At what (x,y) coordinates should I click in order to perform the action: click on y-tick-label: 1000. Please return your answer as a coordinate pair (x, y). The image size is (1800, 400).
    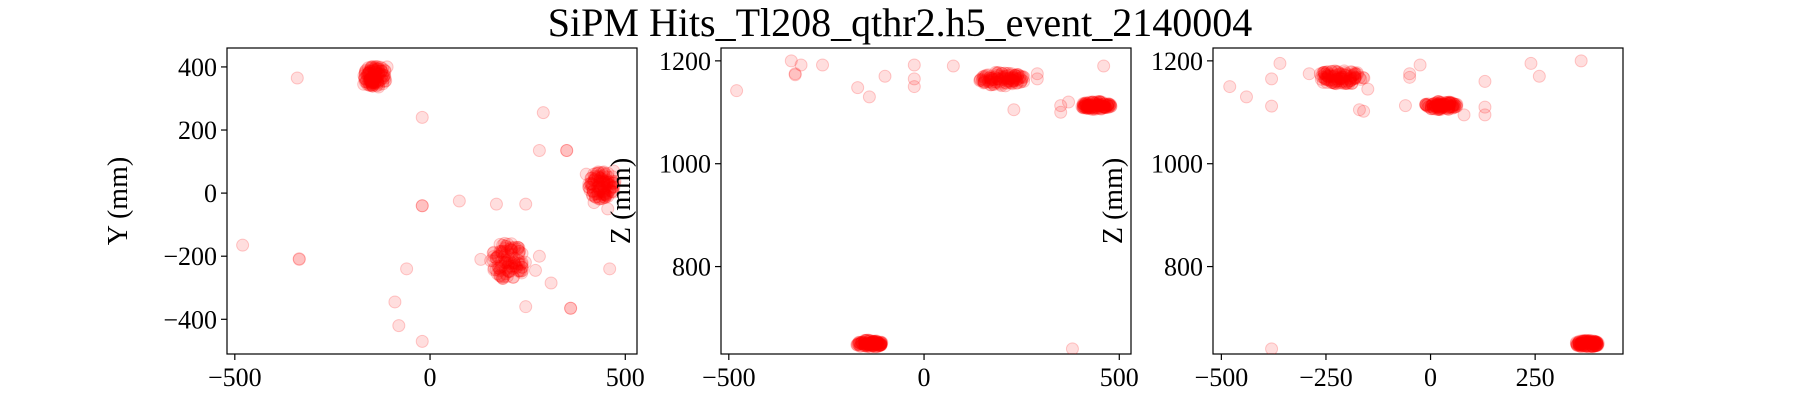
    Looking at the image, I should click on (1177, 164).